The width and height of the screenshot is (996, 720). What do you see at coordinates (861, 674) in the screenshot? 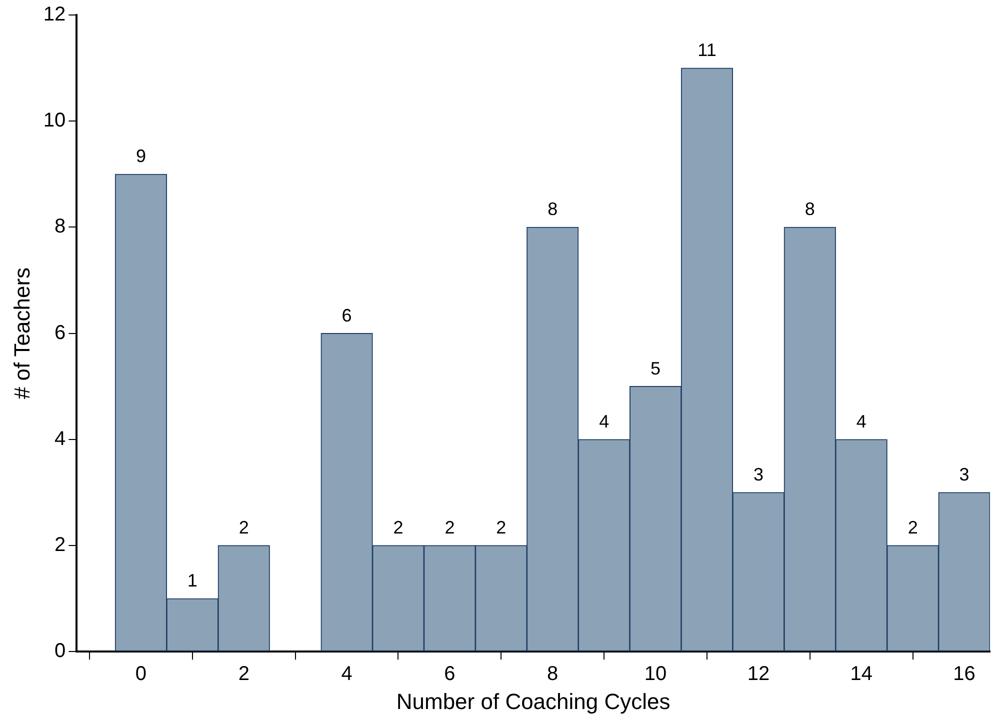
I see `x-tick-label: 14` at bounding box center [861, 674].